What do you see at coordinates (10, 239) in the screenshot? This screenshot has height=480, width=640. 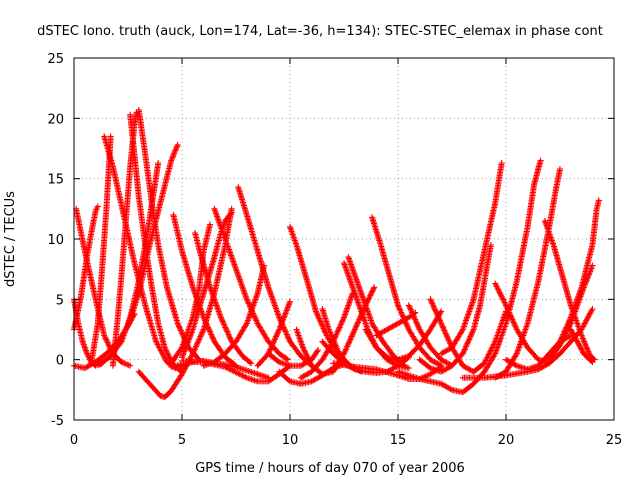 I see `y-axis-label: dSTEC / TECUs` at bounding box center [10, 239].